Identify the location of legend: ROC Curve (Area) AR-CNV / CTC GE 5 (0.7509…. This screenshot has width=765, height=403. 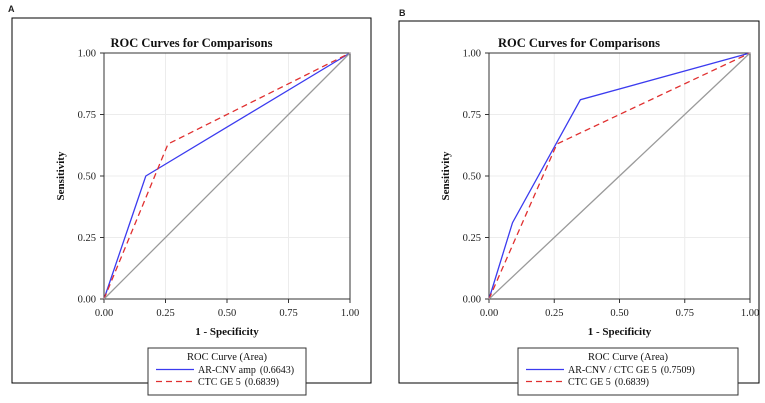
(628, 371).